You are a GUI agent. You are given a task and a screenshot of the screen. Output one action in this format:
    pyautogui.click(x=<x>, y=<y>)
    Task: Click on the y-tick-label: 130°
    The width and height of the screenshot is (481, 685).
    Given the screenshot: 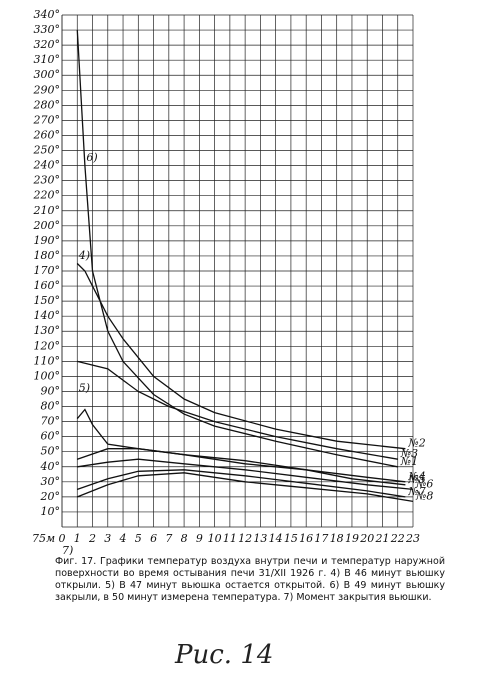 What is the action you would take?
    pyautogui.click(x=47, y=330)
    